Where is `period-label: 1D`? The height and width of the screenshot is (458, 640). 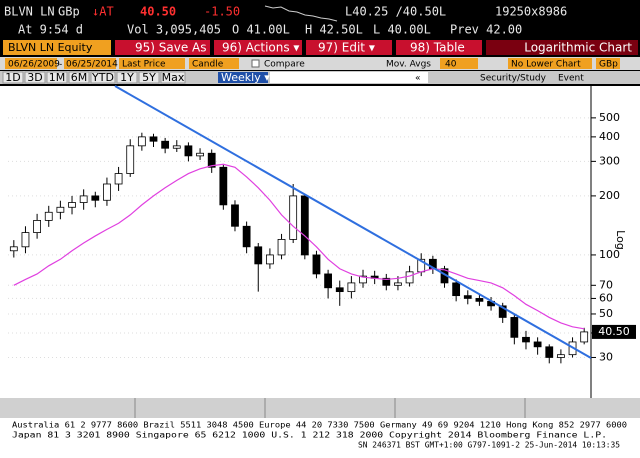 period-label: 1D is located at coordinates (12, 77).